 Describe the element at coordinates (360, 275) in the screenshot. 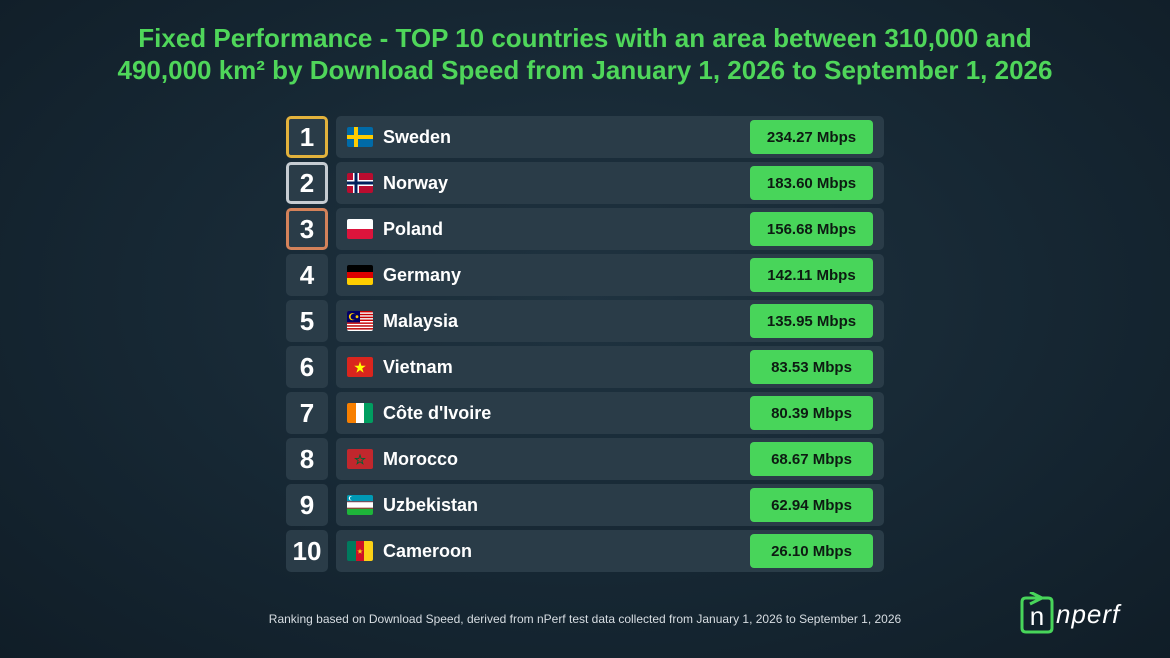

I see `flag-germany-icon` at that location.